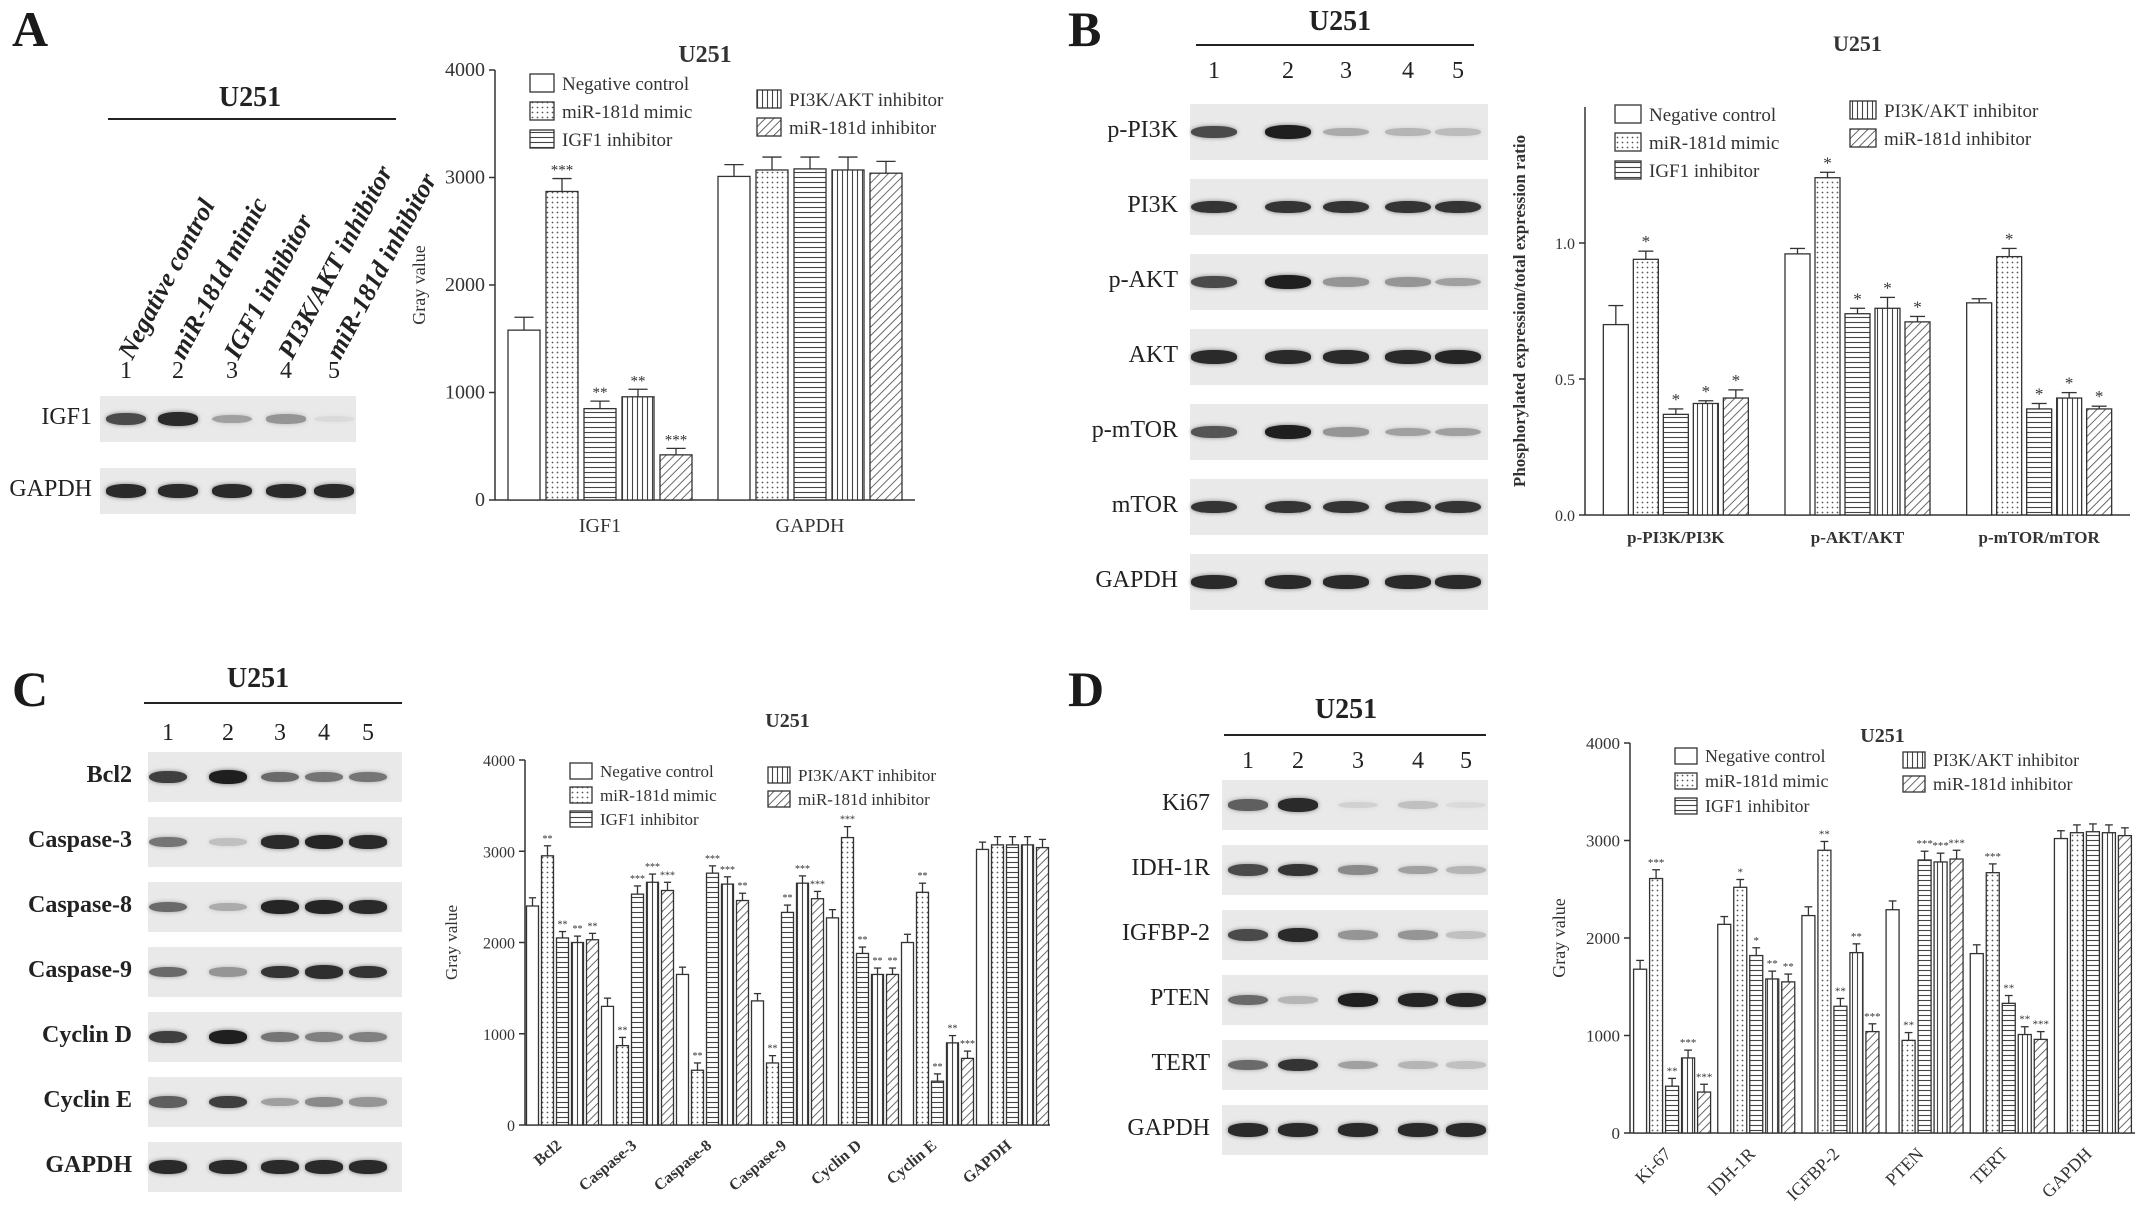 Image resolution: width=2150 pixels, height=1225 pixels. Describe the element at coordinates (1757, 806) in the screenshot. I see `legend-label-igf1-inhibitor: IGF1 inhibitor` at that location.